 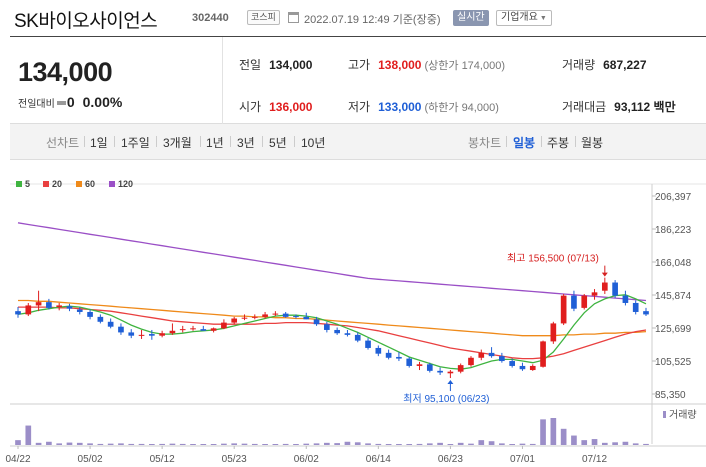 What do you see at coordinates (579, 65) in the screenshot?
I see `volume-label: 거래량` at bounding box center [579, 65].